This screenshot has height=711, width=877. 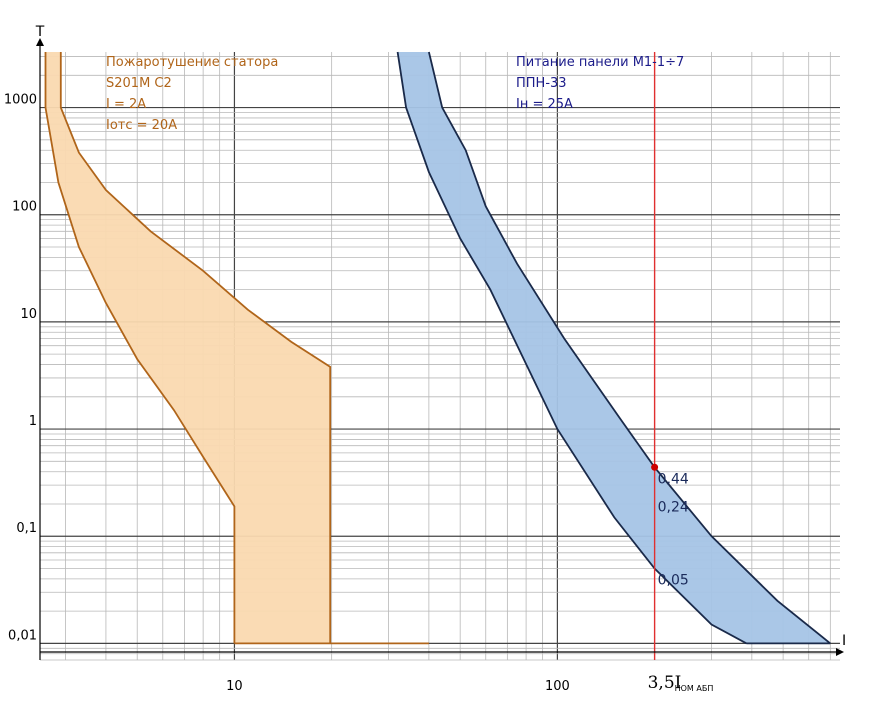 I want to click on reference-lines, so click(x=655, y=356).